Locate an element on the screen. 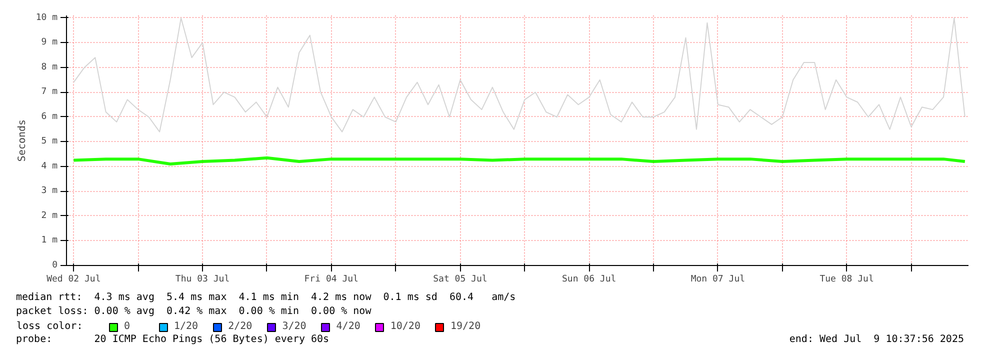 The image size is (997, 347). legend-label: 1/20 is located at coordinates (186, 326).